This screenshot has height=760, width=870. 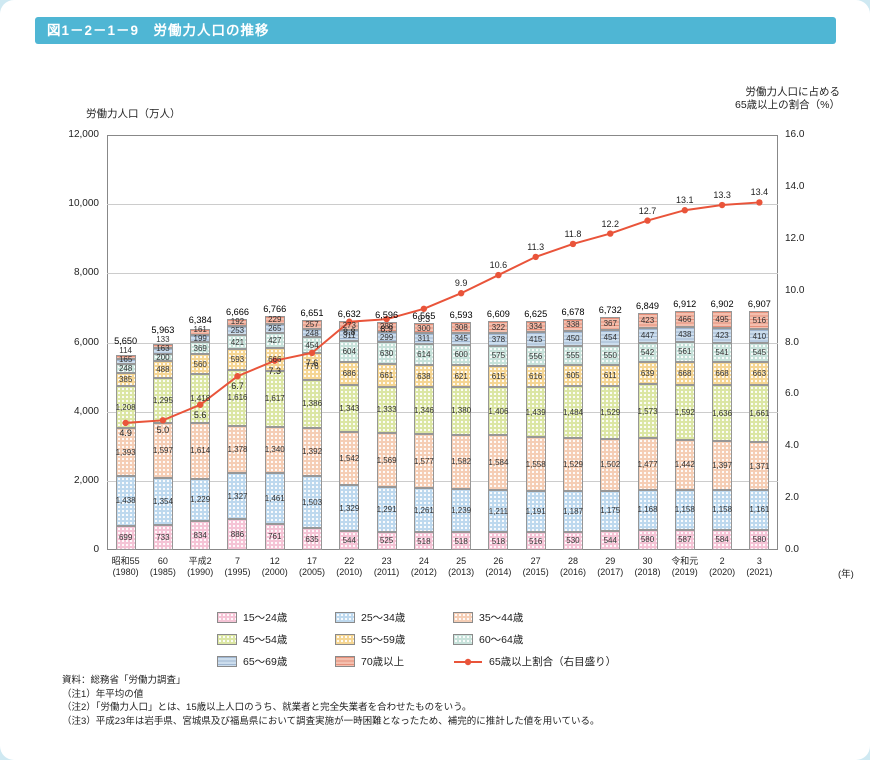 What do you see at coordinates (312, 312) in the screenshot?
I see `bar-total-label: 6,651` at bounding box center [312, 312].